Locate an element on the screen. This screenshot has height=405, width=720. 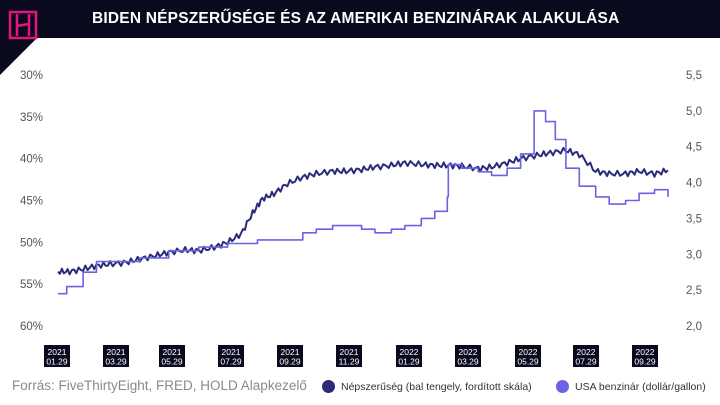
right-axis-tick-label: 4,5 is located at coordinates (694, 148).